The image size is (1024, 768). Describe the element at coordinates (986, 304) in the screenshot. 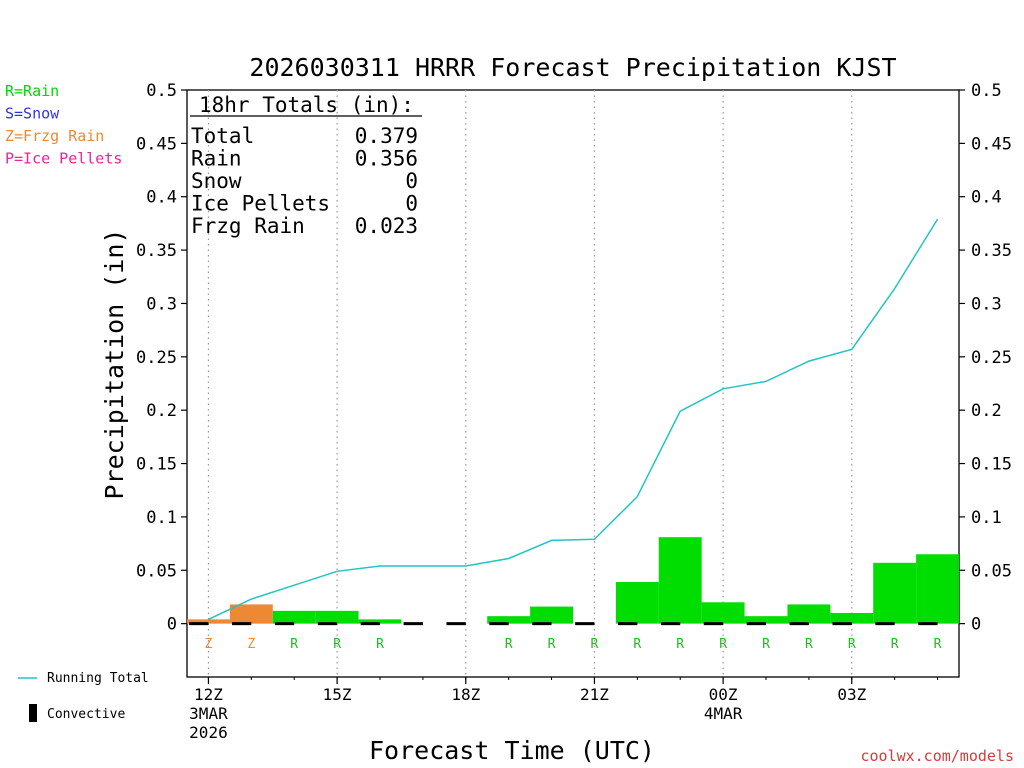

I see `y-tick-label-right-6: 0.3` at that location.